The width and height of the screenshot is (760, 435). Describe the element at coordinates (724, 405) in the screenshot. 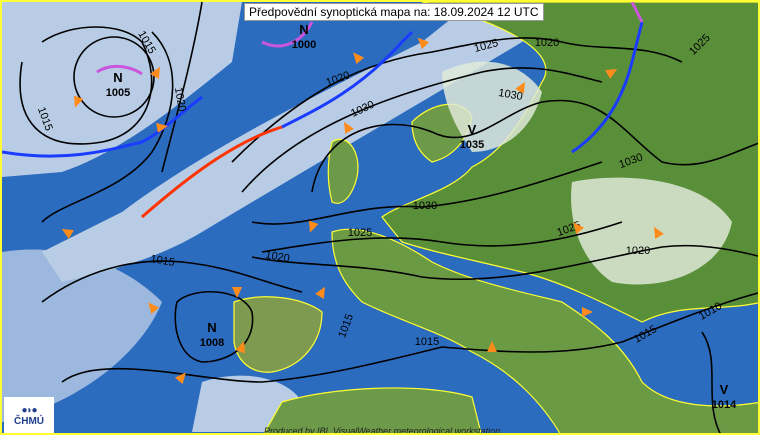

I see `pressure-center-value: 1014` at that location.